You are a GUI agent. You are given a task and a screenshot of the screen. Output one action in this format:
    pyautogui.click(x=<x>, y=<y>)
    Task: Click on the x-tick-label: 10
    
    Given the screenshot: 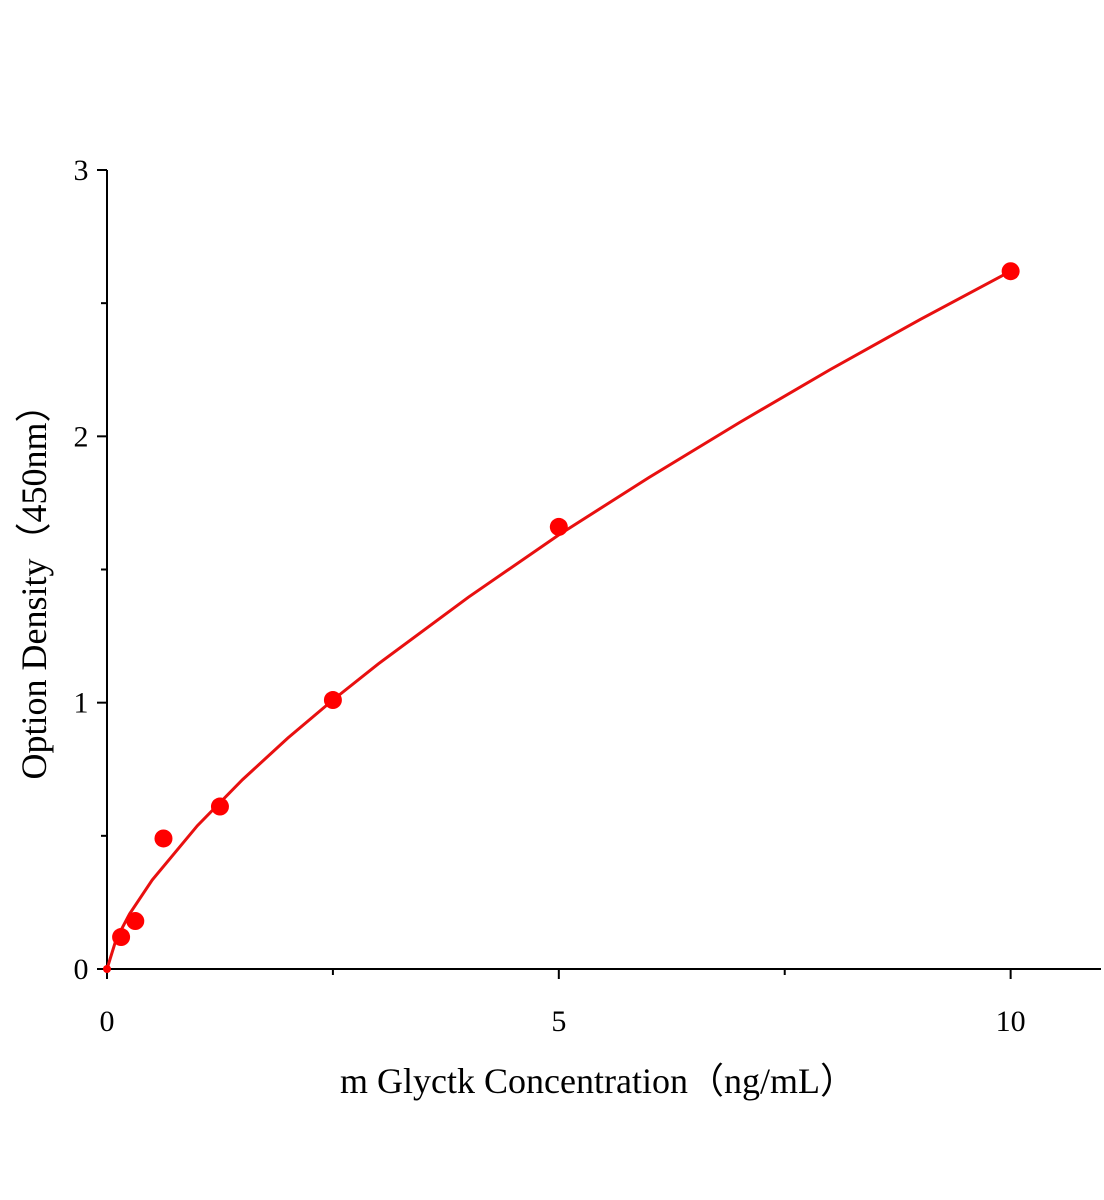 What is the action you would take?
    pyautogui.click(x=1011, y=1021)
    